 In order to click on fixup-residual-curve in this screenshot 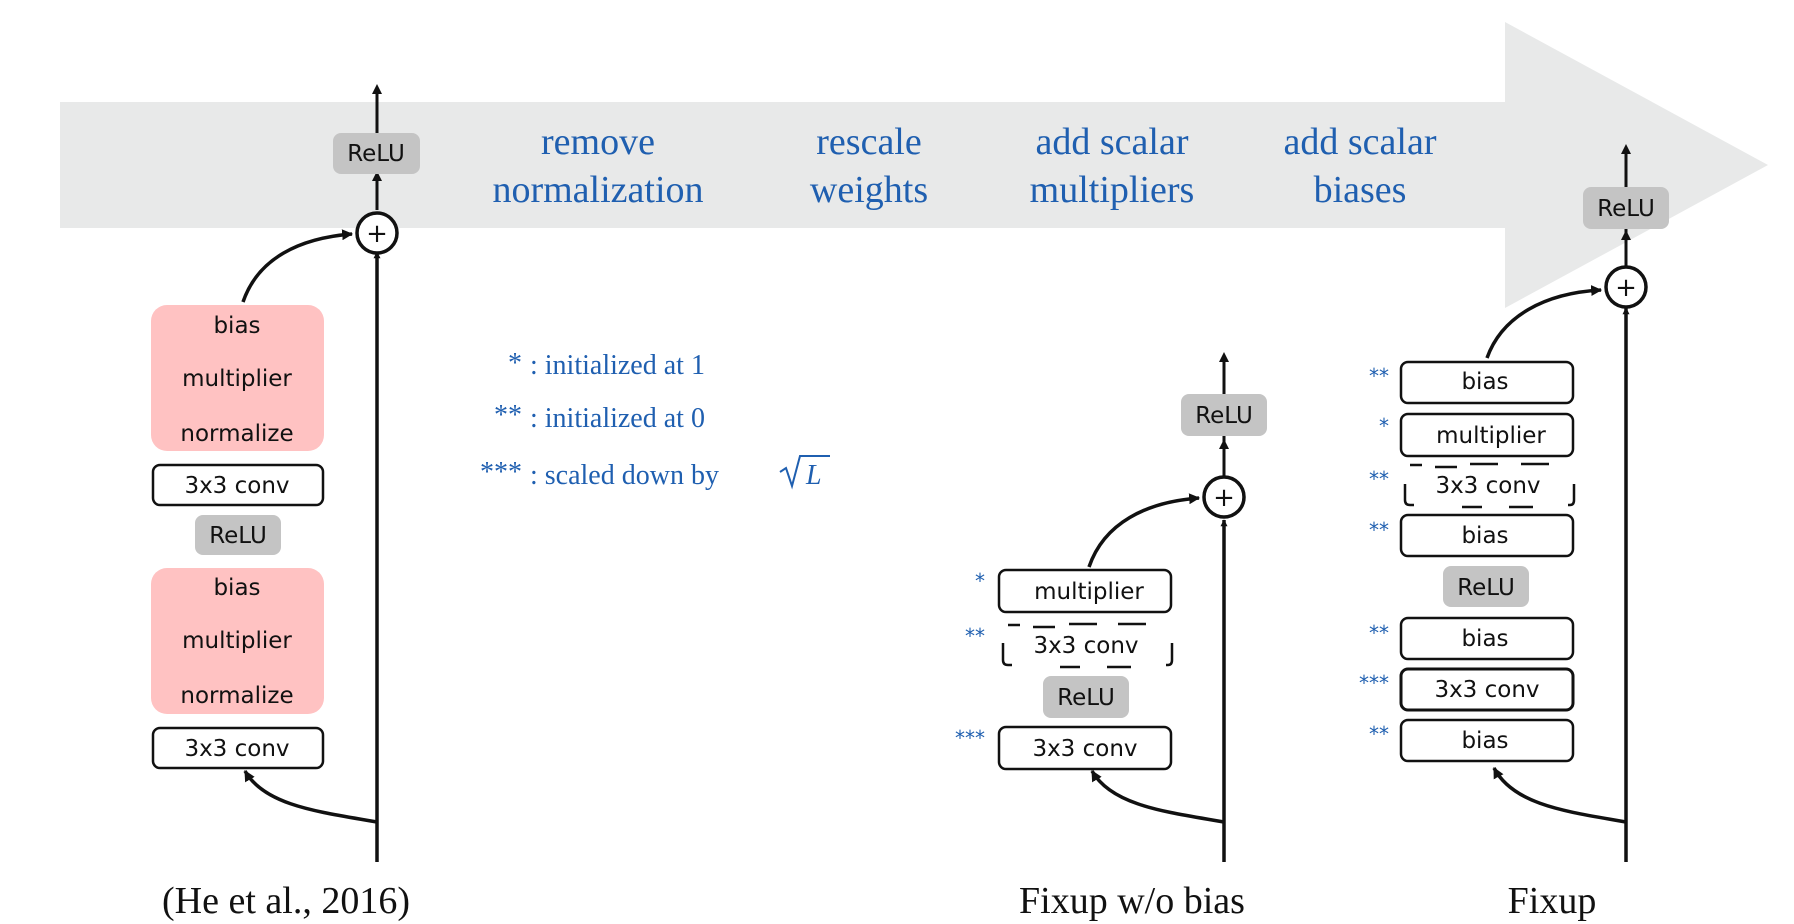, I will do `click(1544, 324)`.